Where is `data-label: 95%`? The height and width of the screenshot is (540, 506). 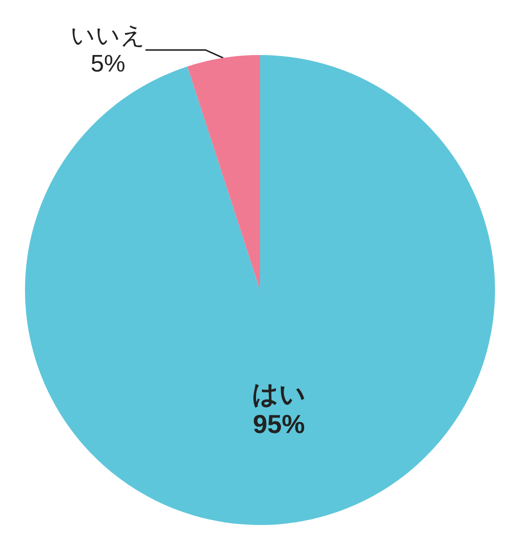
data-label: 95% is located at coordinates (278, 424).